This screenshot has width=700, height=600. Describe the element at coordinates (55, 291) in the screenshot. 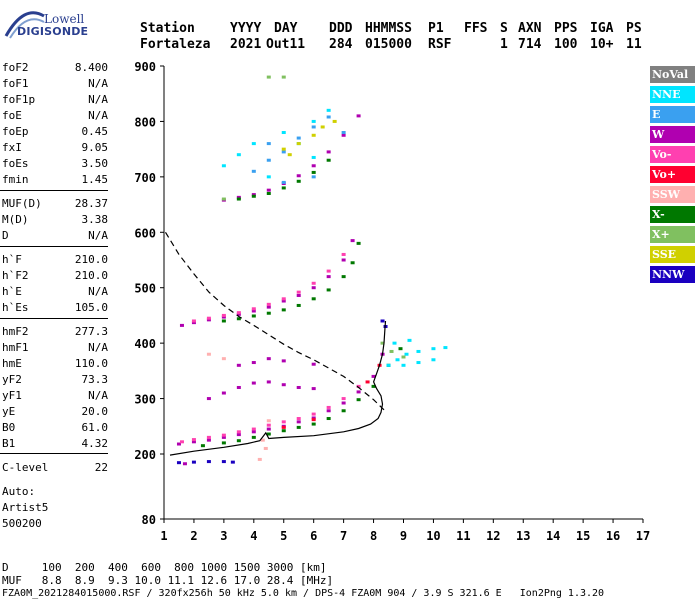

I see `param-row: h`E N/A` at that location.